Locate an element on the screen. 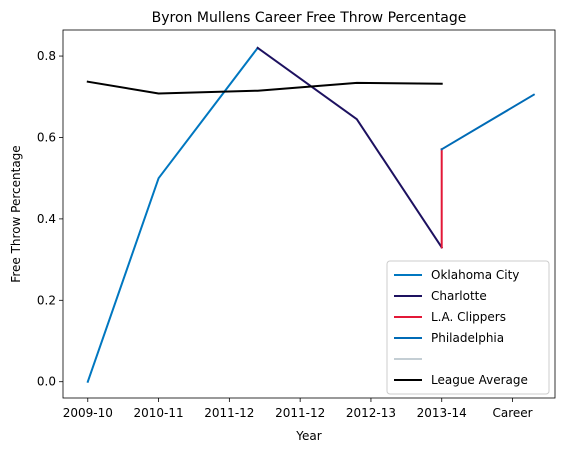 The height and width of the screenshot is (453, 570). x-tick-label: 2013-14 is located at coordinates (442, 413).